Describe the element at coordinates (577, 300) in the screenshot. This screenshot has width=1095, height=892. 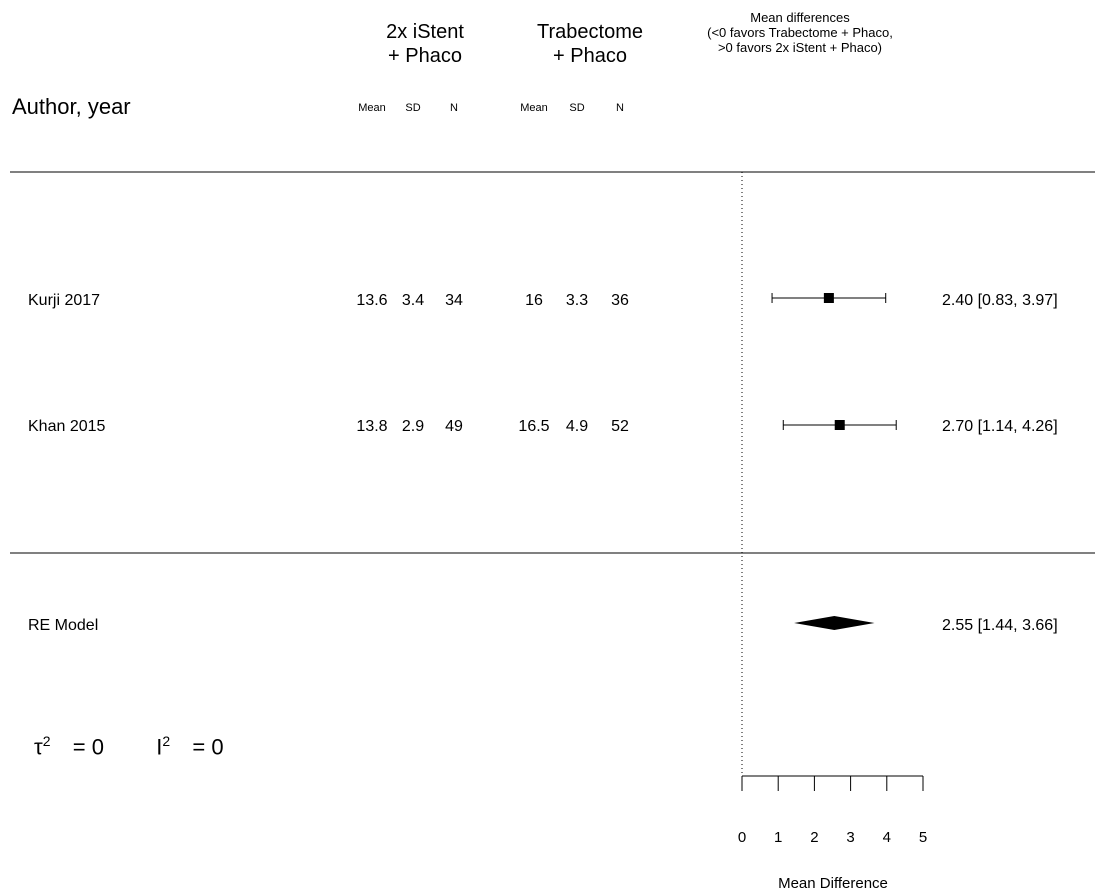
I see `study-g2-sd: 3.3` at that location.